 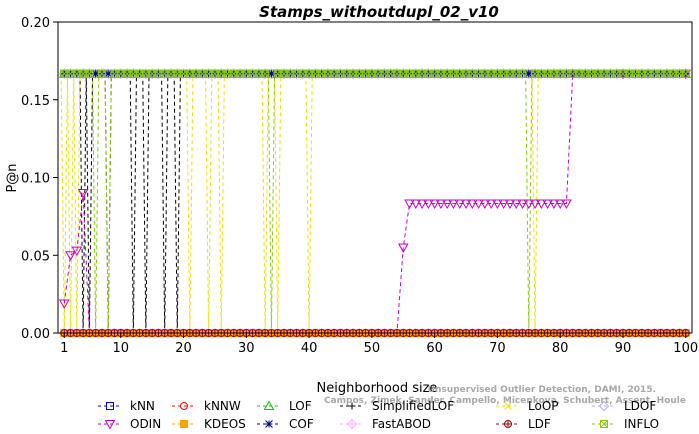 What do you see at coordinates (184, 424) in the screenshot?
I see `legend-marker-kdeos` at bounding box center [184, 424].